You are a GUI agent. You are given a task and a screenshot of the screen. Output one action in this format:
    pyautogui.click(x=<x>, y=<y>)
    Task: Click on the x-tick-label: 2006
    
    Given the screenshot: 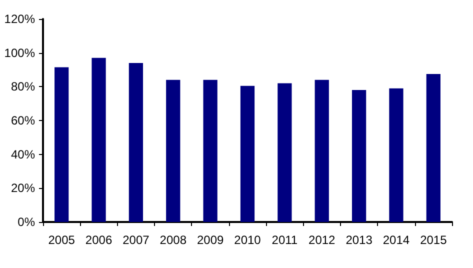 What is the action you would take?
    pyautogui.click(x=98, y=240)
    